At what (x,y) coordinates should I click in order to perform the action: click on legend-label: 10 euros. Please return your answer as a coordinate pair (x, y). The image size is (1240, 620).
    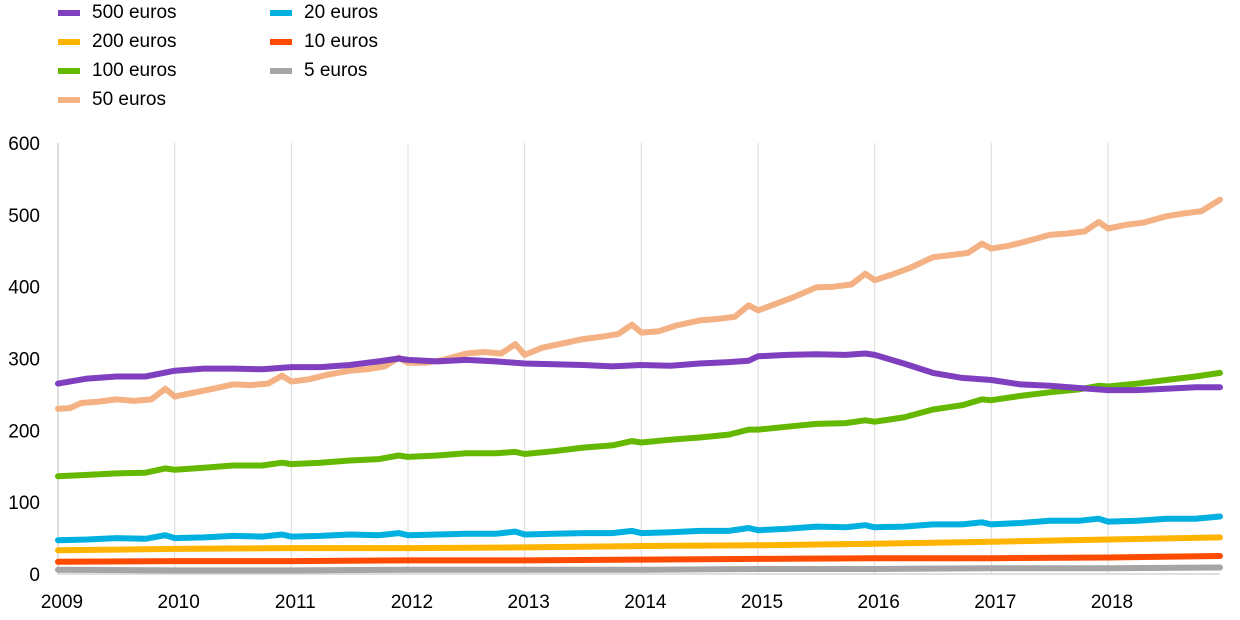
    Looking at the image, I should click on (341, 41).